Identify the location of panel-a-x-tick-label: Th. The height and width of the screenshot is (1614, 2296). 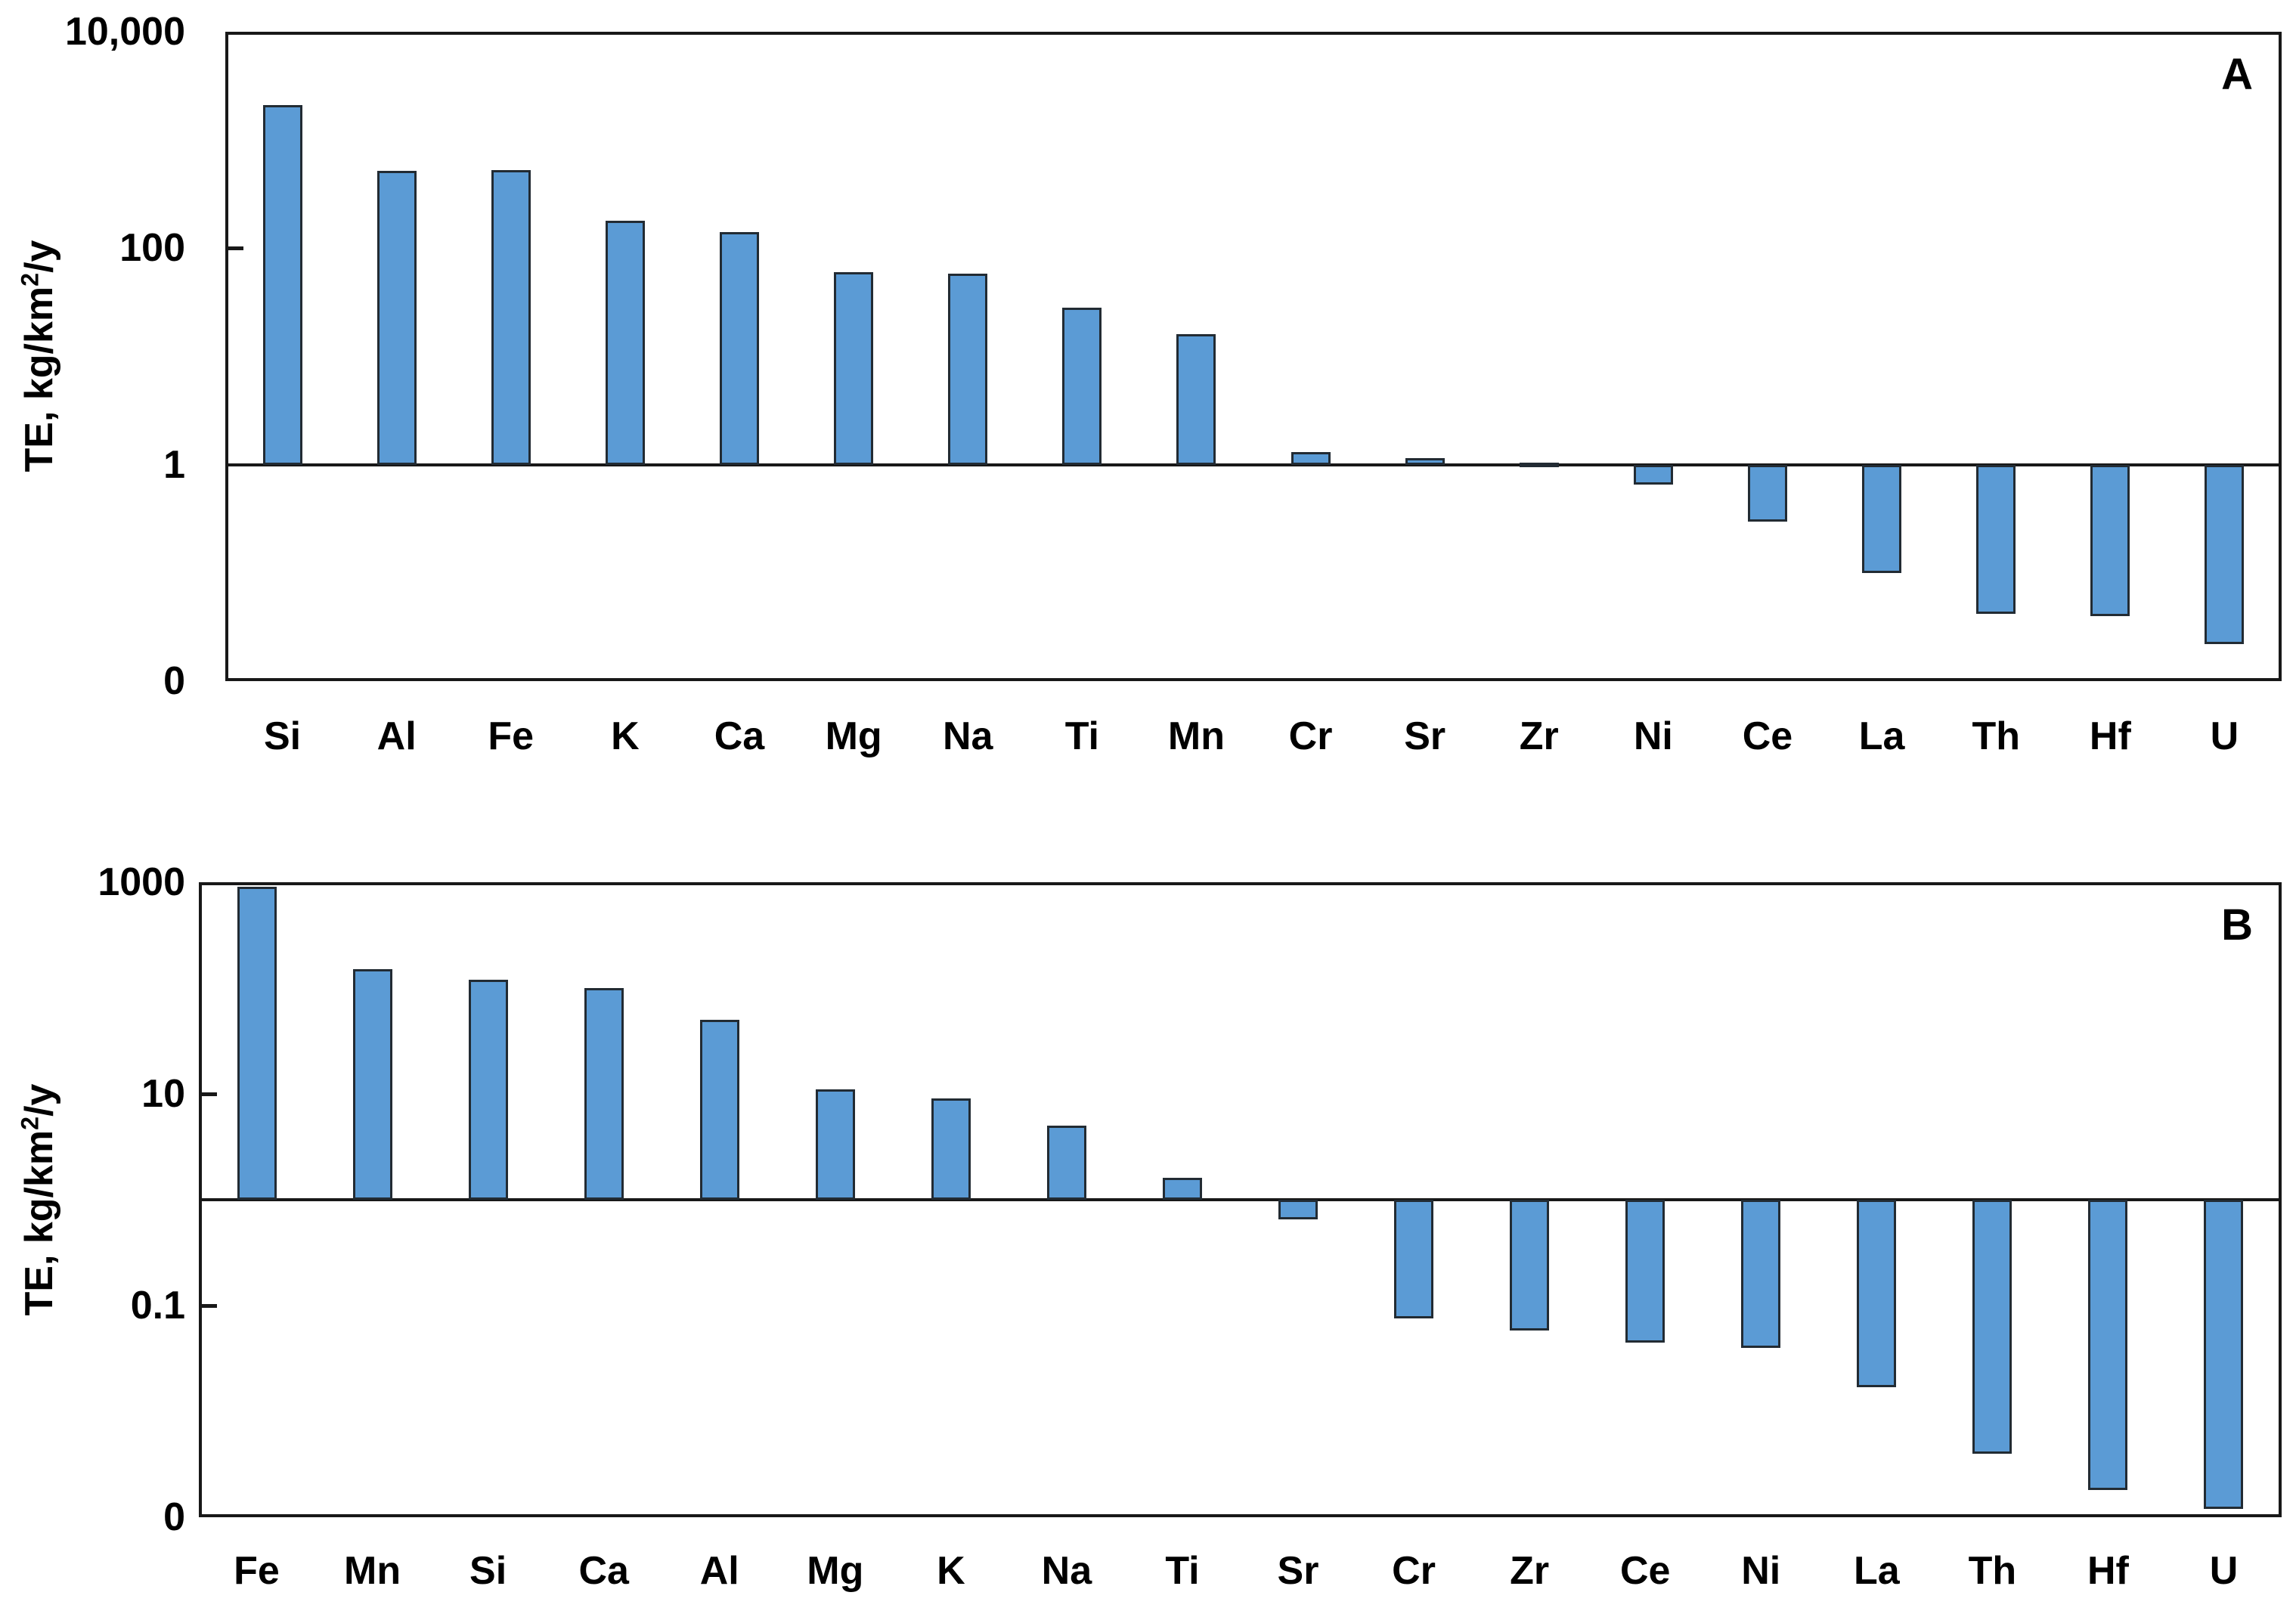
(1996, 736).